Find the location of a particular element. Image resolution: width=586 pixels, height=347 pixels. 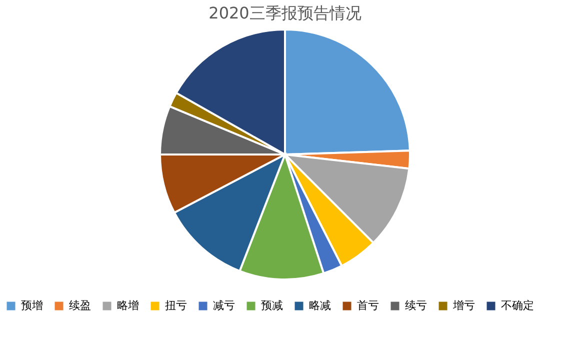

legend-label: 略增 is located at coordinates (128, 305).